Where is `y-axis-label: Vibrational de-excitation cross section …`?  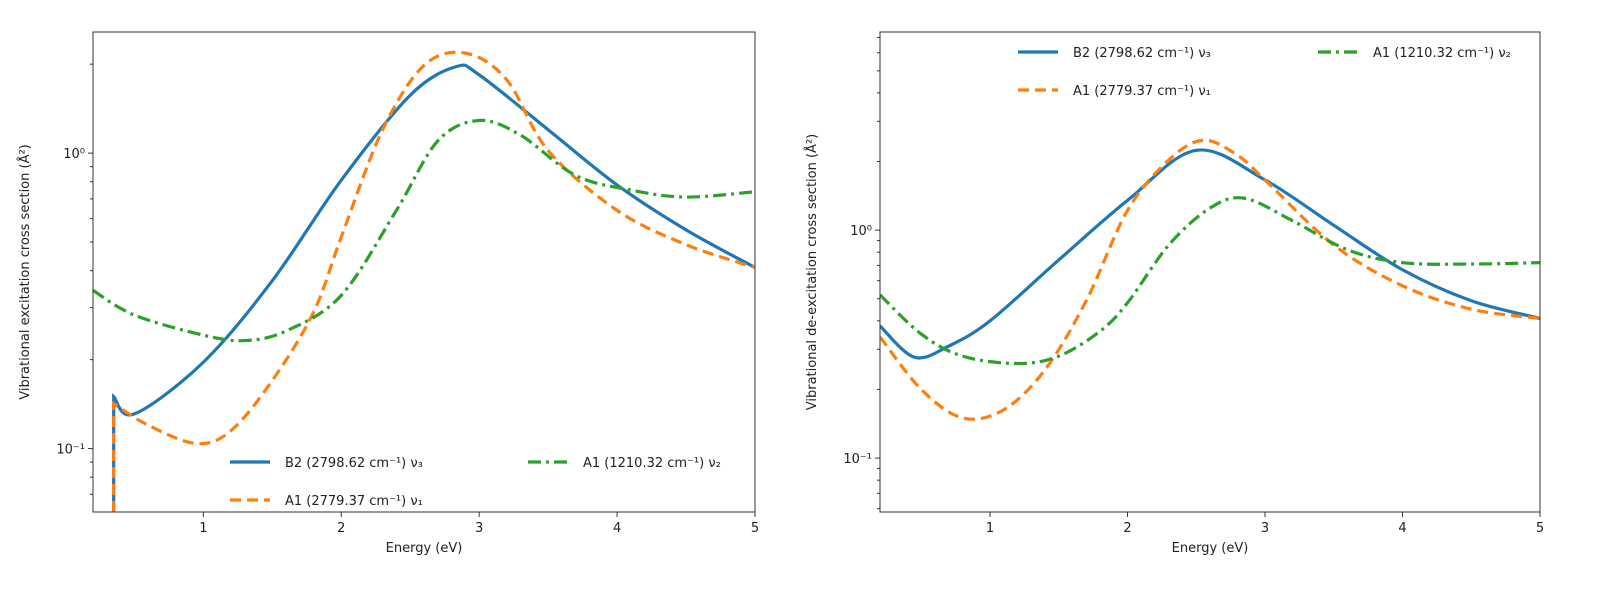 y-axis-label: Vibrational de-excitation cross section … is located at coordinates (812, 272).